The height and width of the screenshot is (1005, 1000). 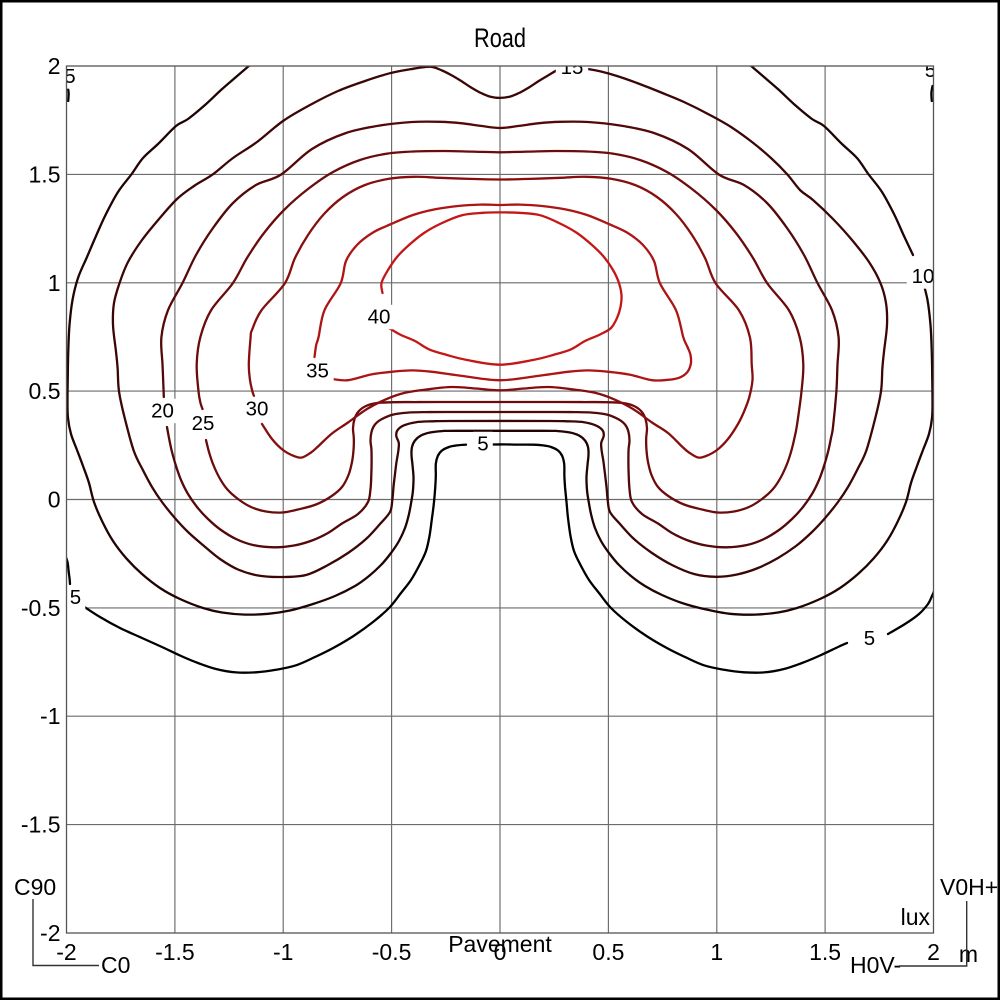 I want to click on svg-text: lux, so click(x=916, y=917).